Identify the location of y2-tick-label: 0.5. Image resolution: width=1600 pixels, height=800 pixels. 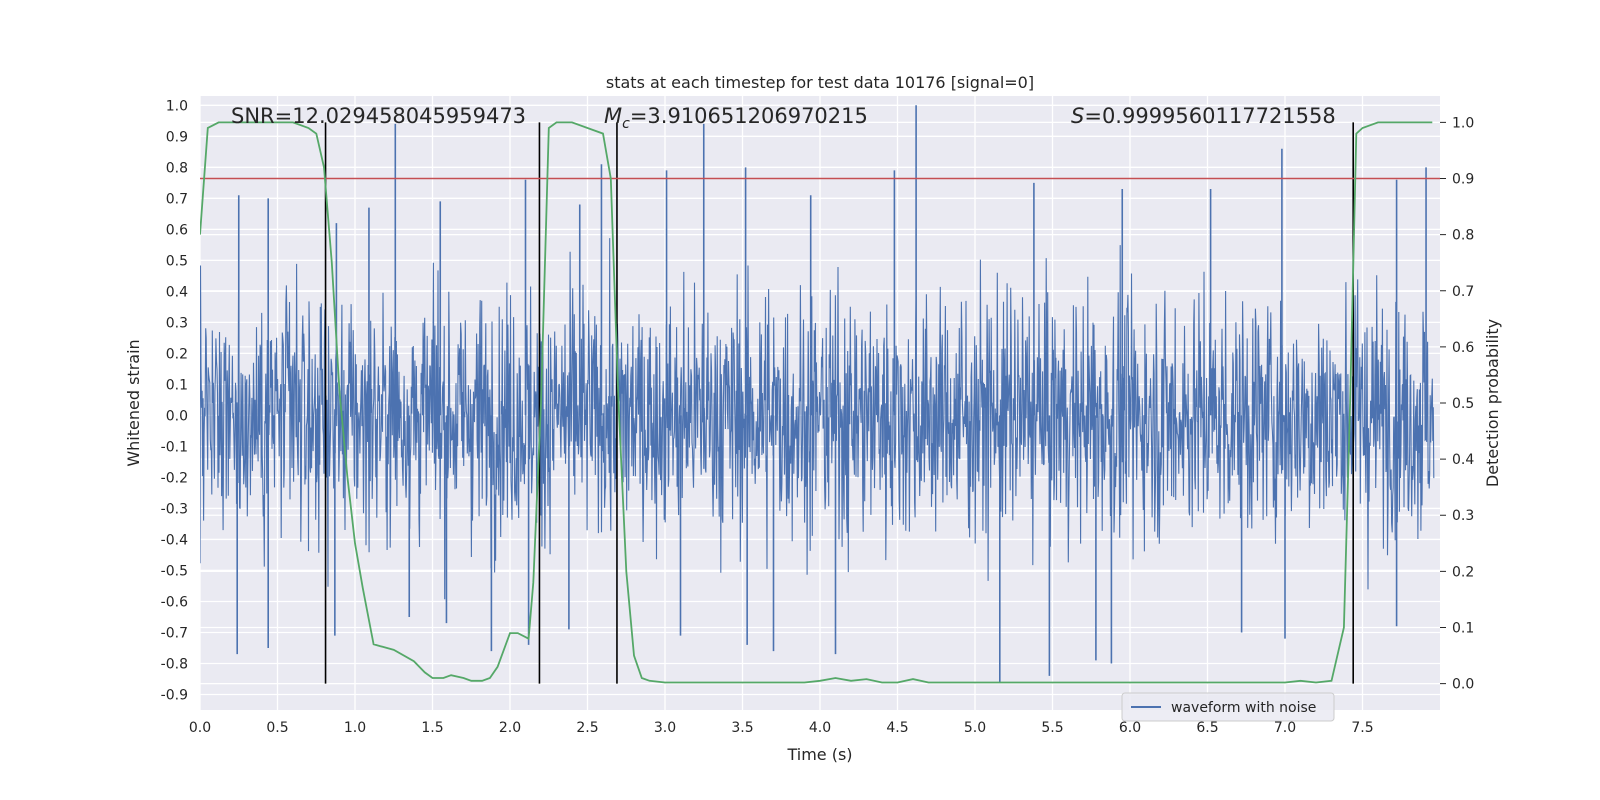
(1463, 404).